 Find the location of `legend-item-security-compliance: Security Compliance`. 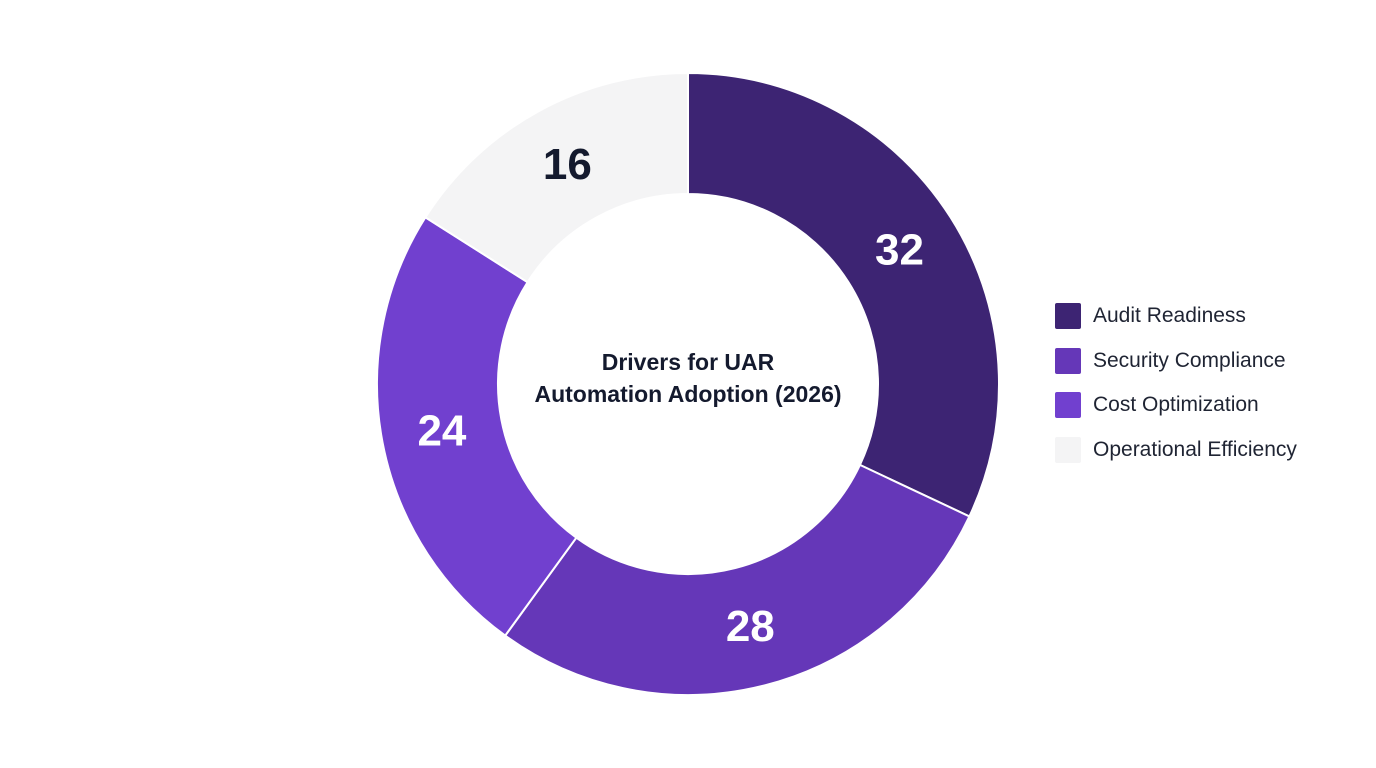

legend-item-security-compliance: Security Compliance is located at coordinates (1176, 361).